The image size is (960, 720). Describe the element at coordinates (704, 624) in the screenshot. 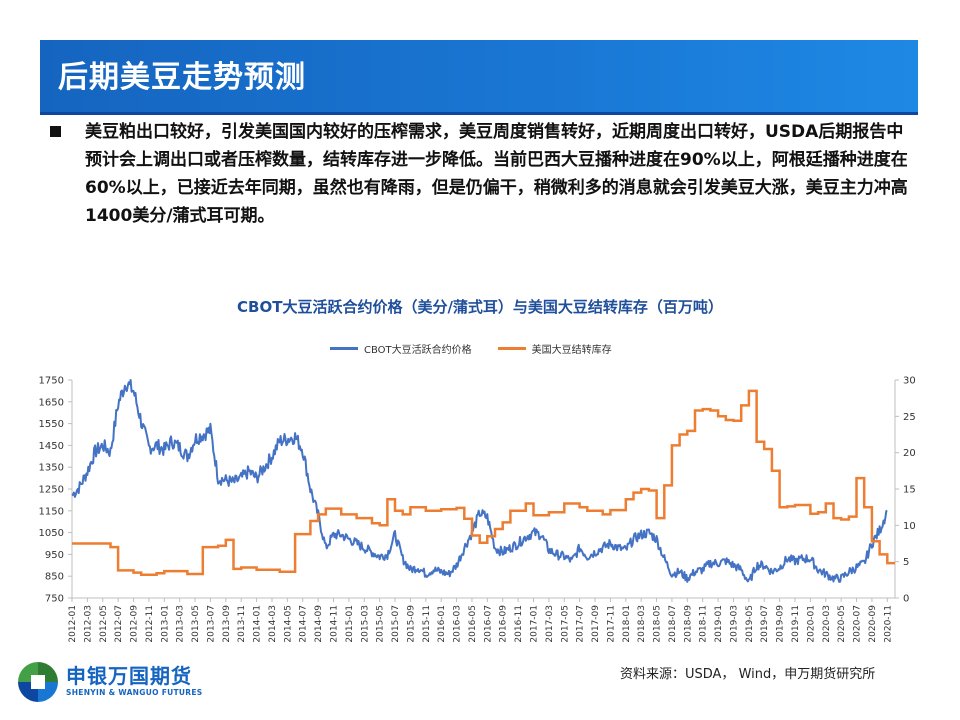

I see `x-tick-label: 2018-11` at that location.